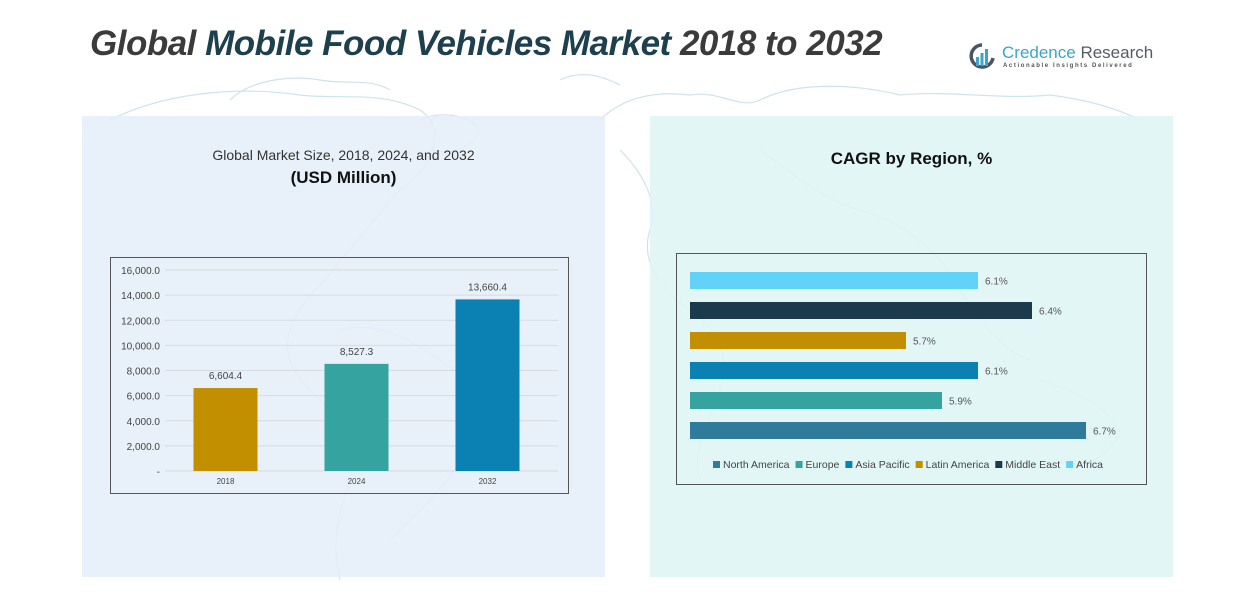 This screenshot has width=1257, height=605. Describe the element at coordinates (140, 296) in the screenshot. I see `y-tick-label: 14,000.0` at that location.